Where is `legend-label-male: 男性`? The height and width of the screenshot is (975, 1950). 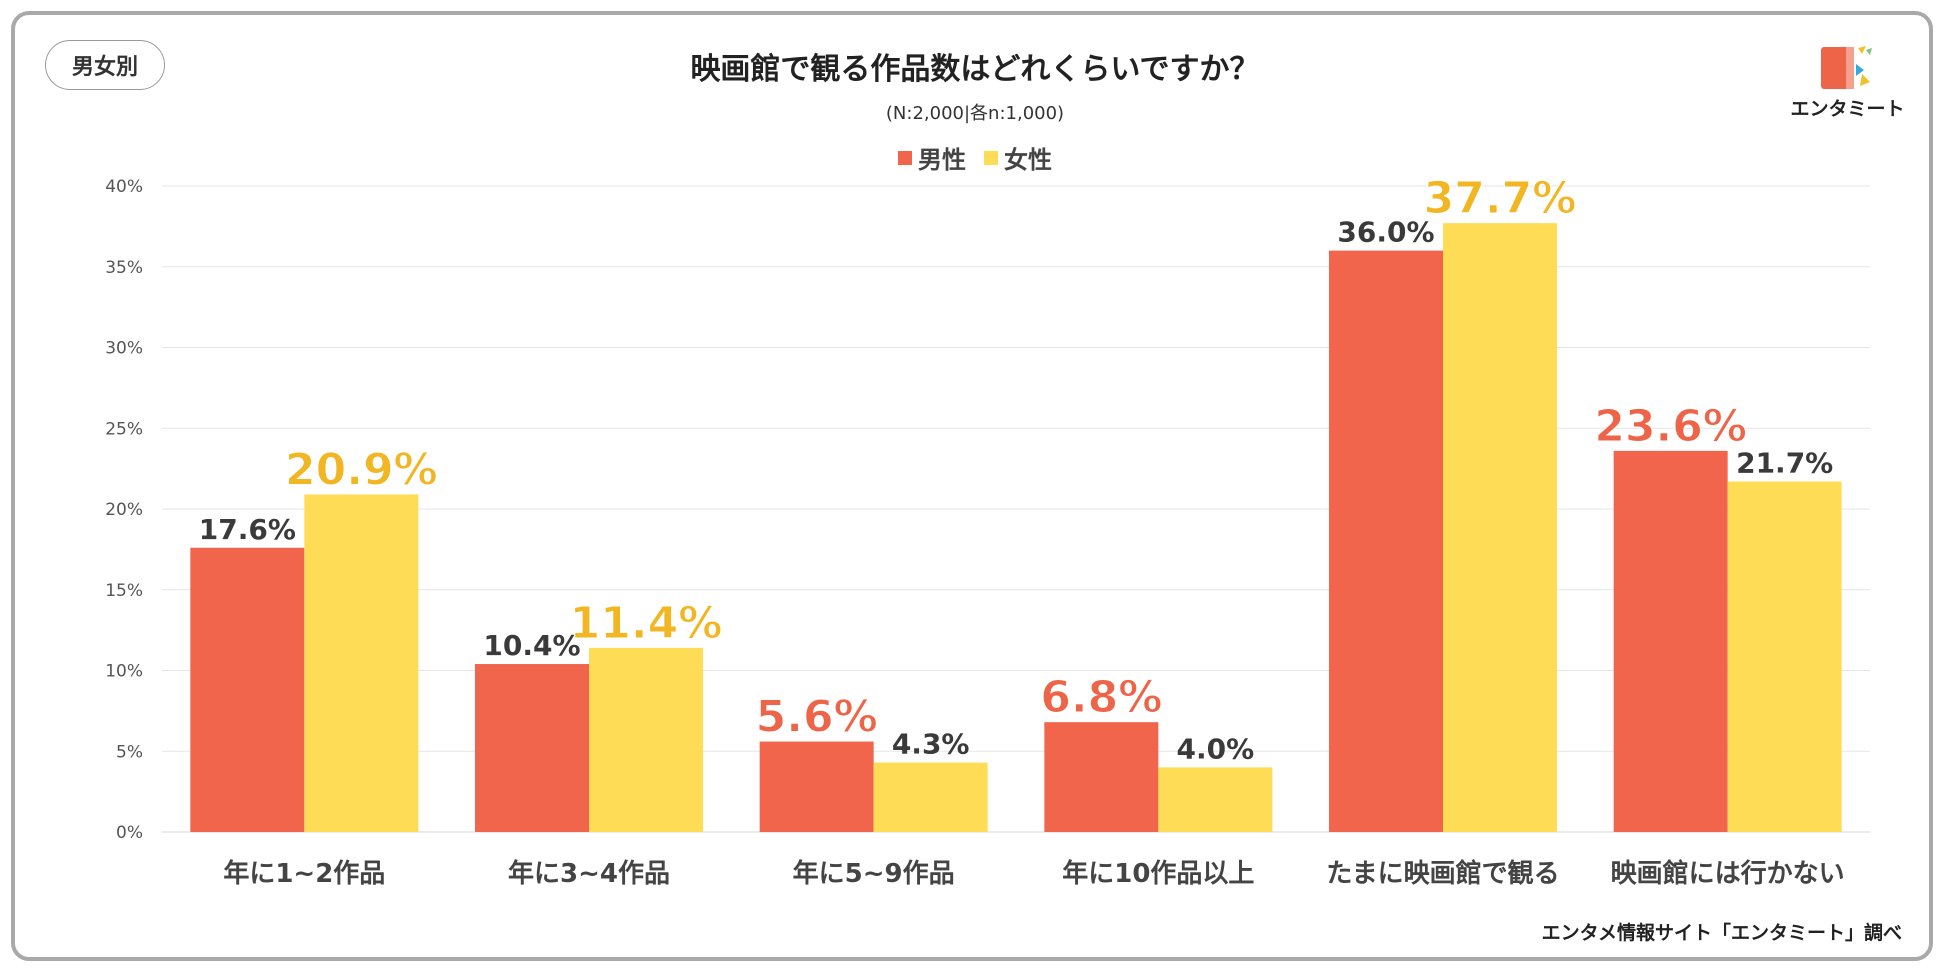 legend-label-male: 男性 is located at coordinates (942, 160).